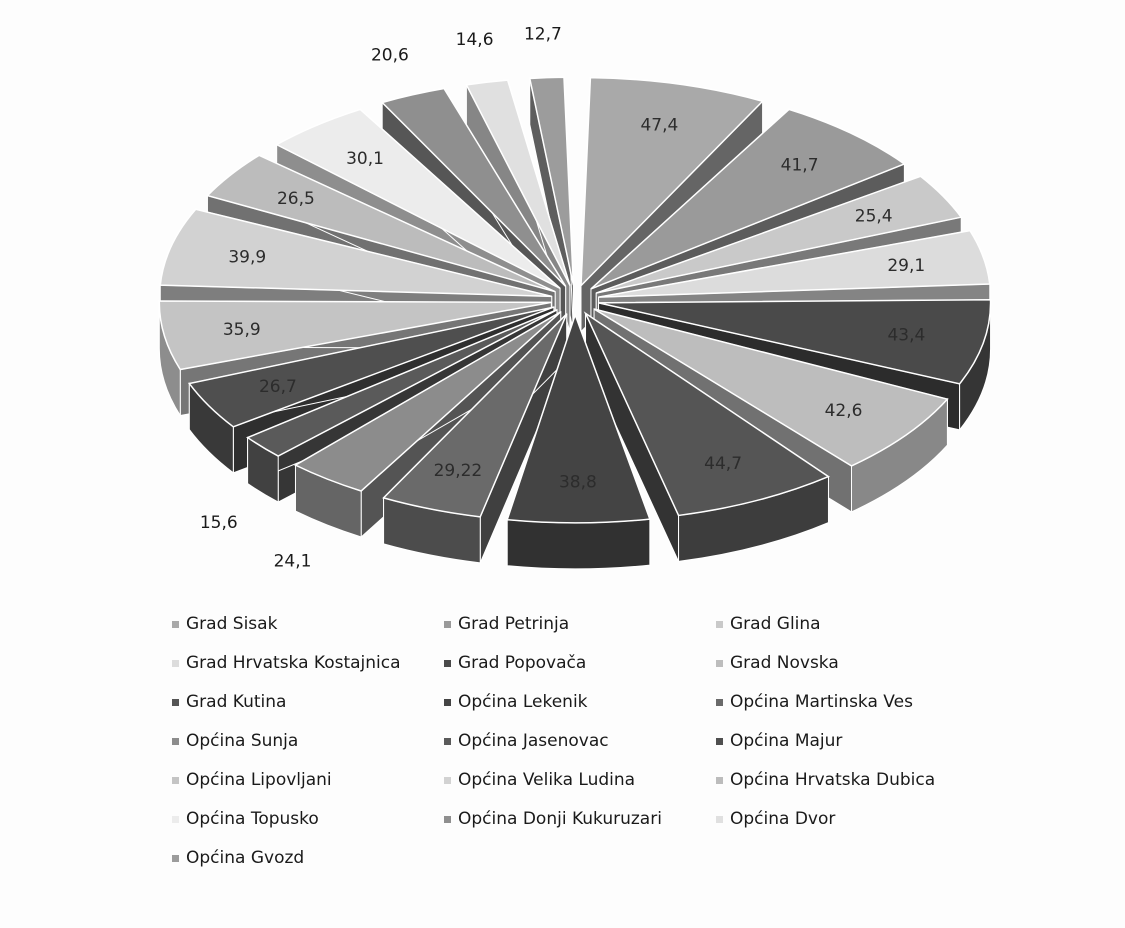 Image resolution: width=1125 pixels, height=928 pixels. What do you see at coordinates (293, 561) in the screenshot?
I see `data-label: 24,1` at bounding box center [293, 561].